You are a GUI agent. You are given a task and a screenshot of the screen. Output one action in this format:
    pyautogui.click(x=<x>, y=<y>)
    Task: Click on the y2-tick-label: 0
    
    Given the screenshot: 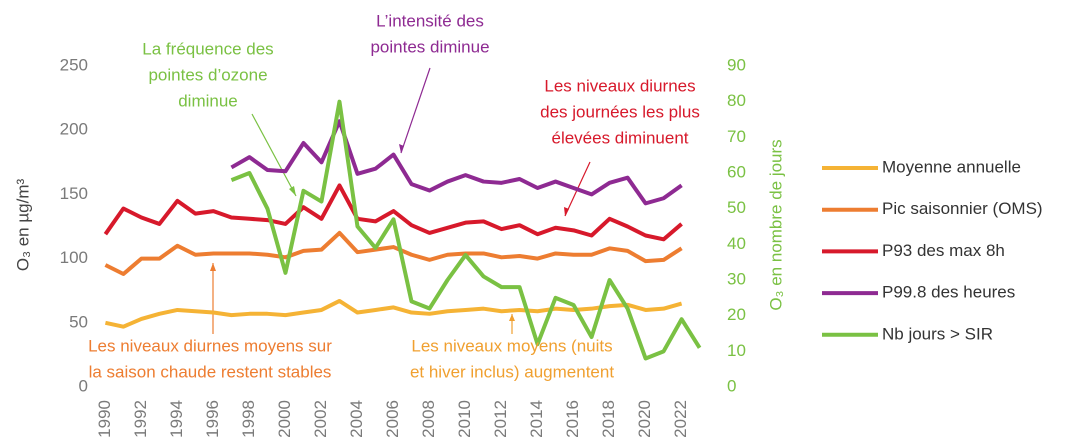 What is the action you would take?
    pyautogui.click(x=731, y=385)
    